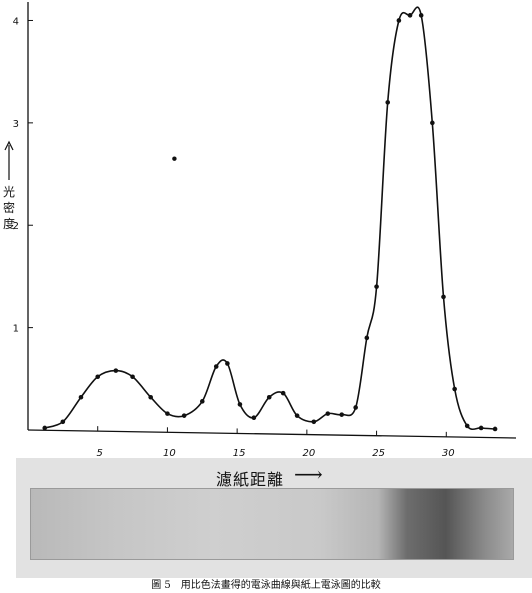 This screenshot has height=593, width=532. What do you see at coordinates (272, 524) in the screenshot?
I see `paper-strip-image` at bounding box center [272, 524].